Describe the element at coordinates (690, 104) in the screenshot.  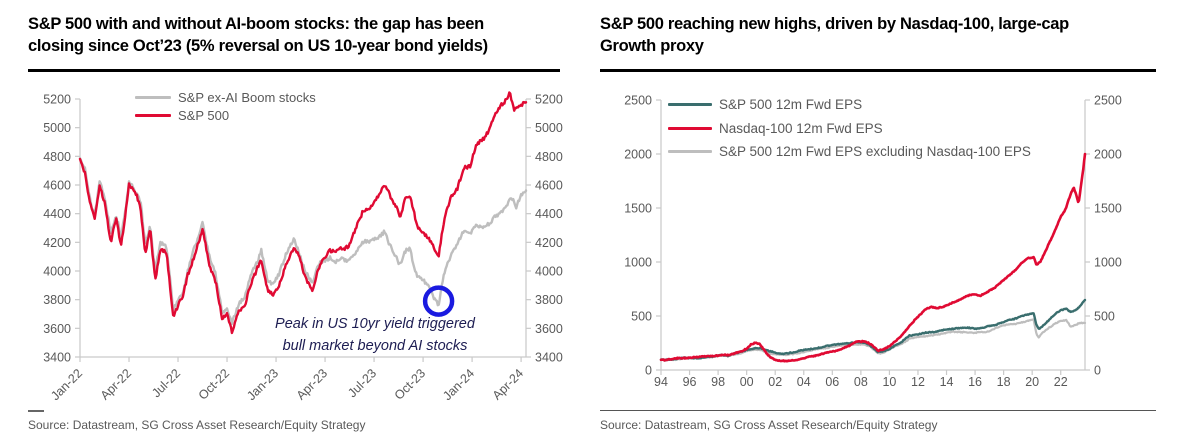
I see `sp500-eps-line-swatch` at that location.